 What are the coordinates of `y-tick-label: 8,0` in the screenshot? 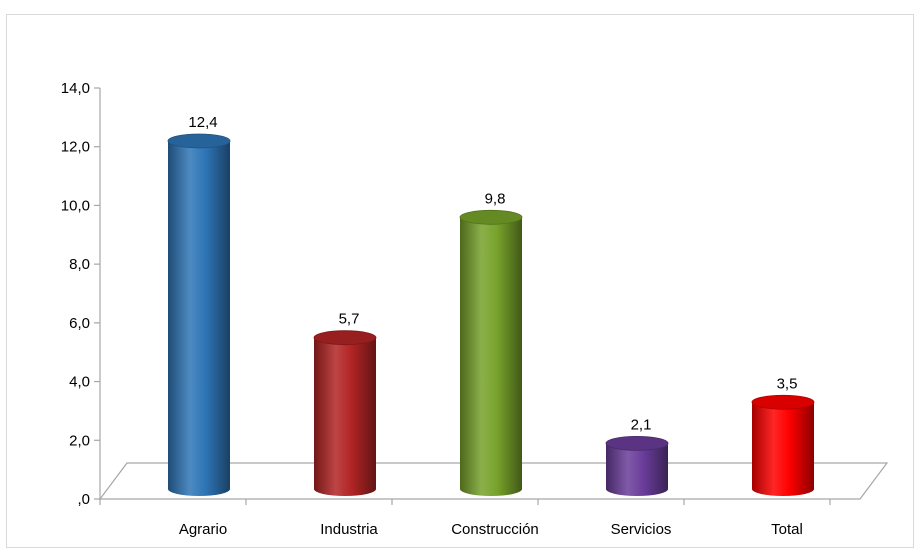 It's located at (79, 264).